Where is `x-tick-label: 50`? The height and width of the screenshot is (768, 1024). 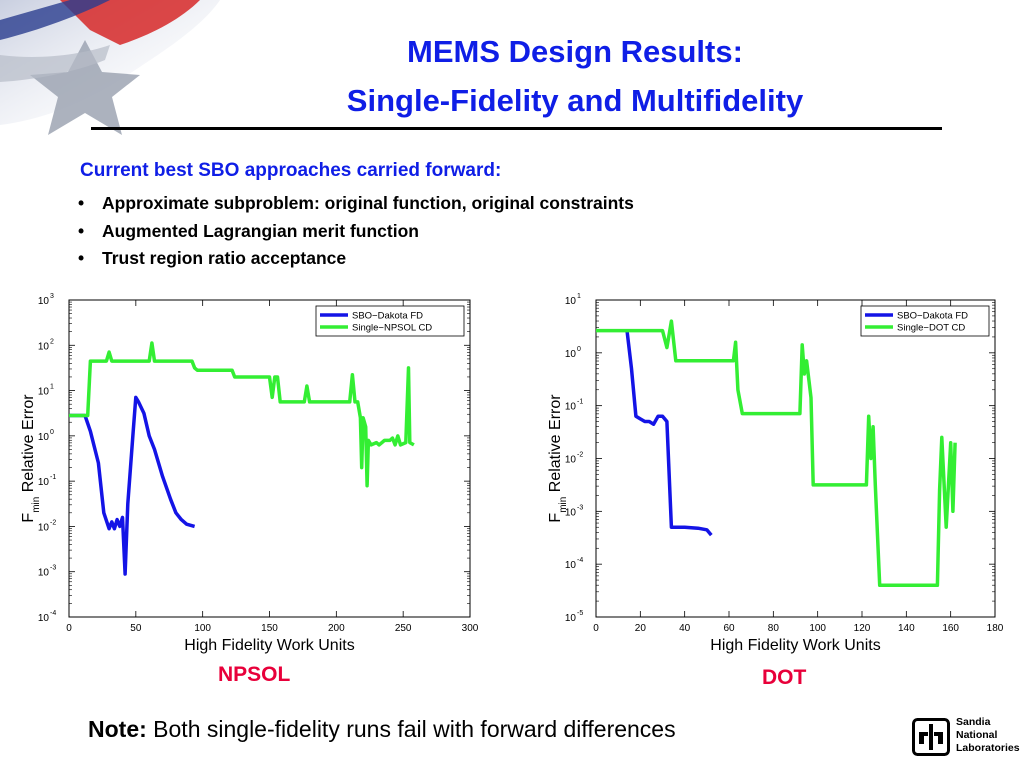
x-tick-label: 50 is located at coordinates (136, 628).